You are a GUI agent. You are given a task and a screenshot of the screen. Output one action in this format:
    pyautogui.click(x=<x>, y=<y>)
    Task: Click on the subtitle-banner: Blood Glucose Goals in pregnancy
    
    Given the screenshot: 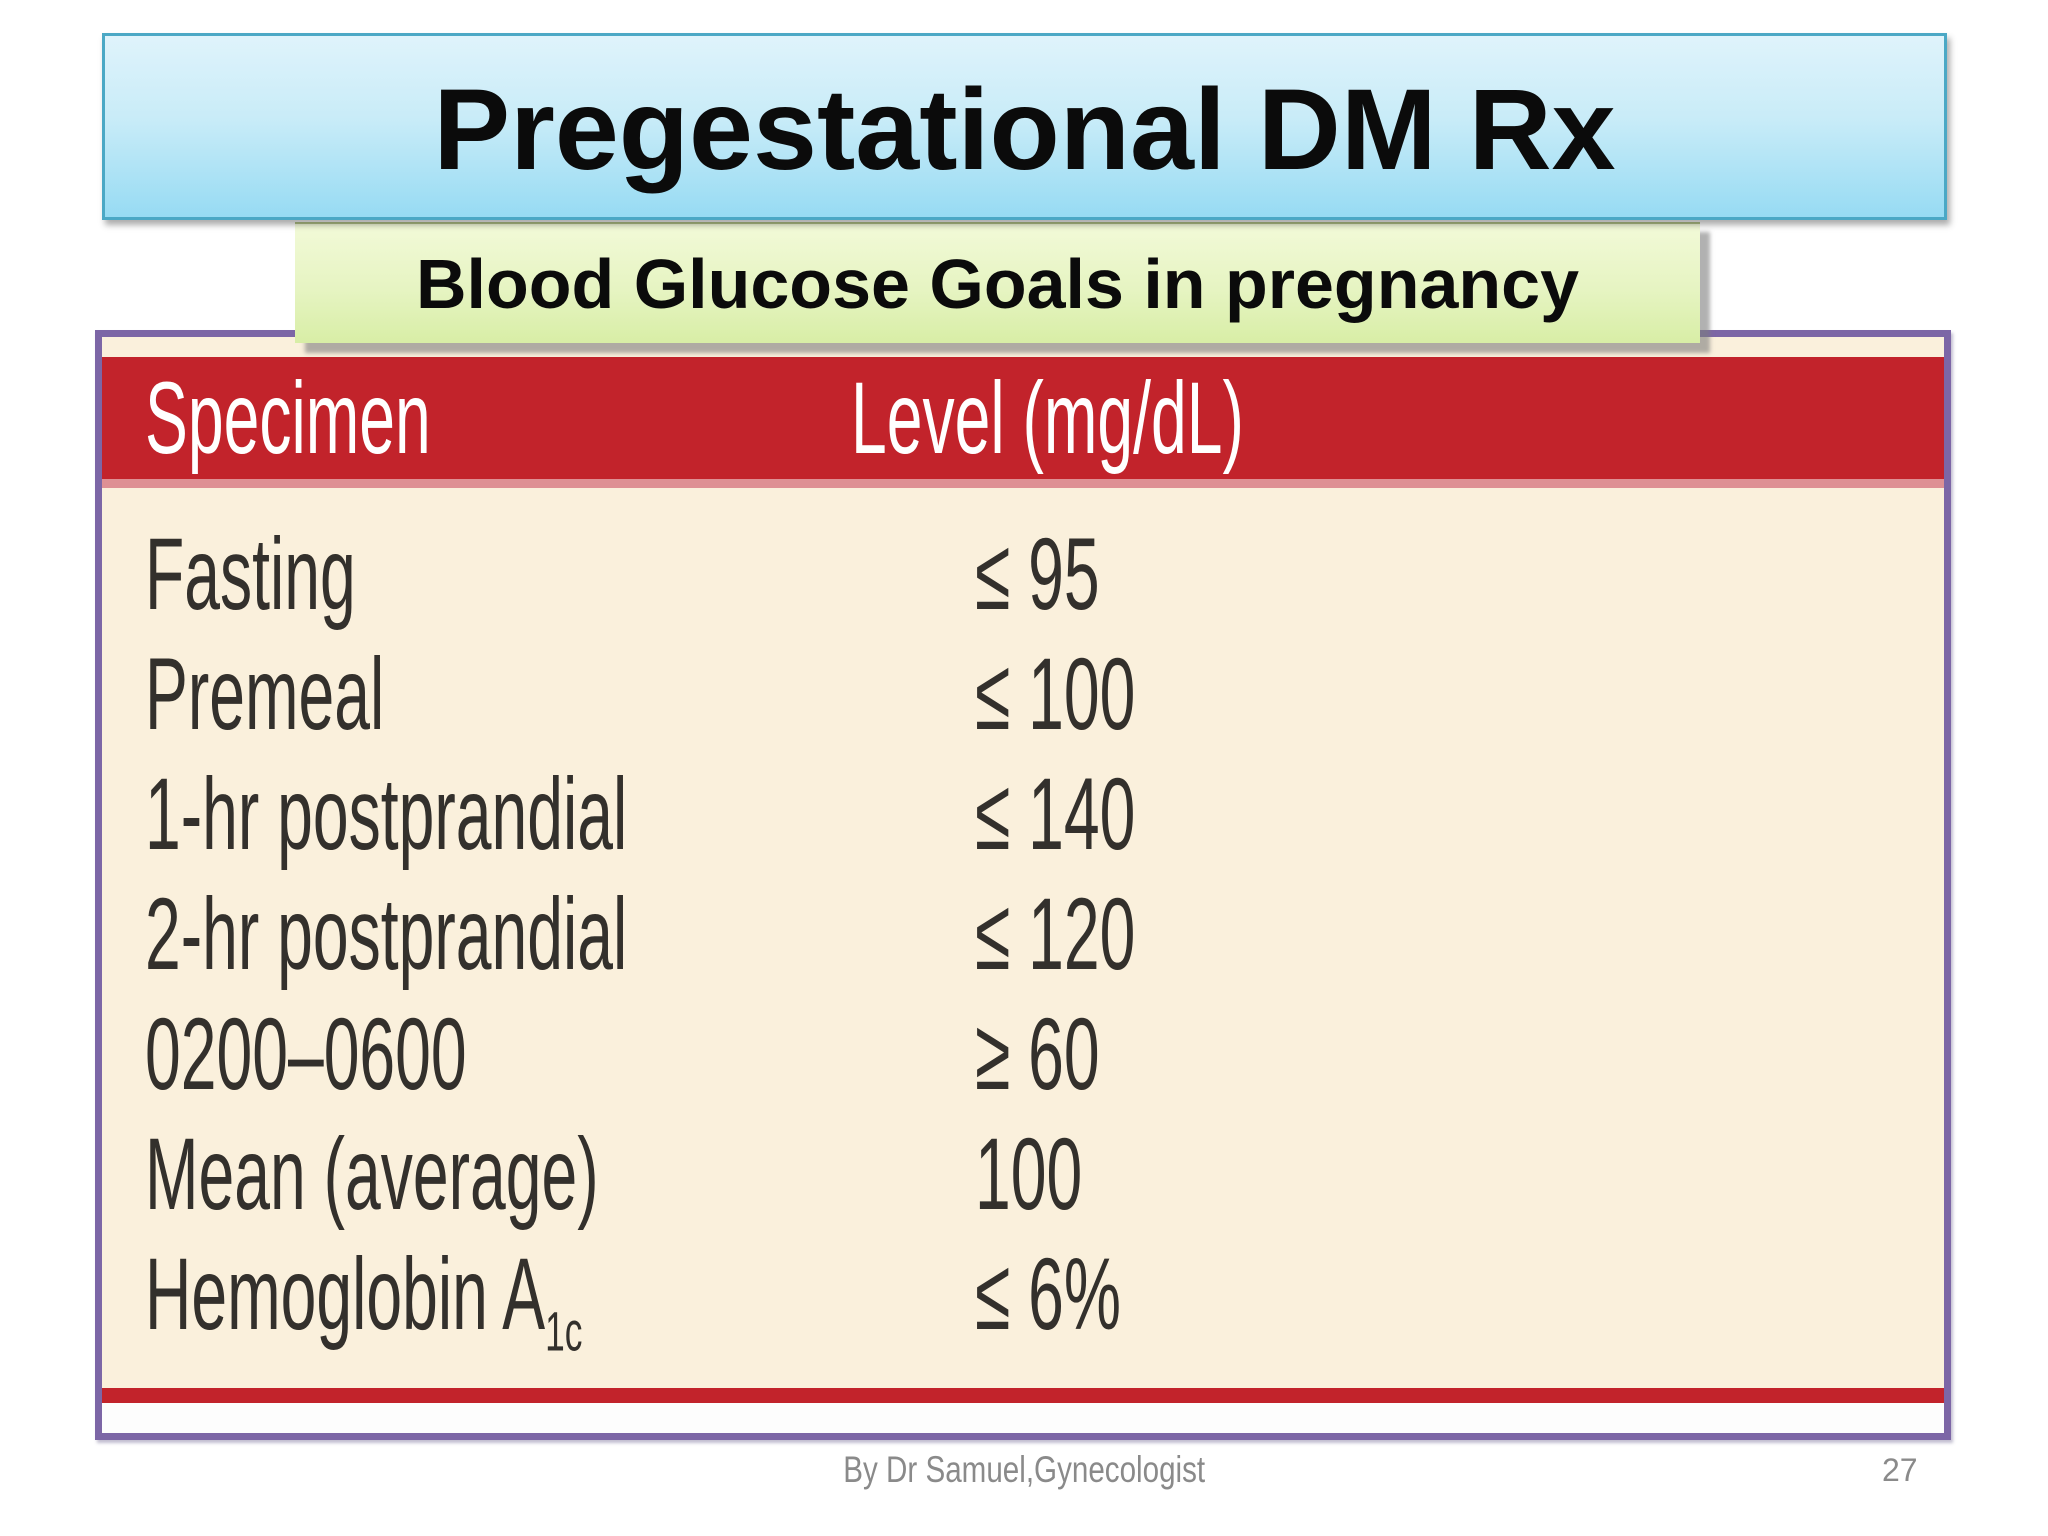 What is the action you would take?
    pyautogui.click(x=997, y=282)
    